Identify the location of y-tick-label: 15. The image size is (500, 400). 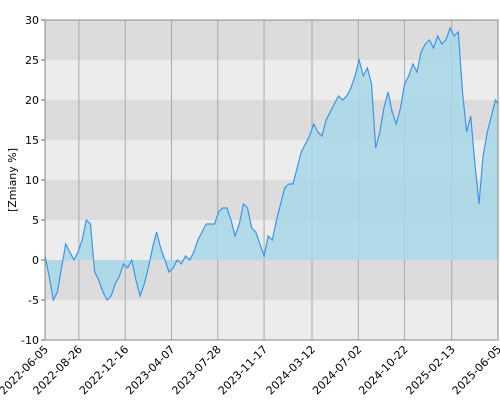
(32, 140).